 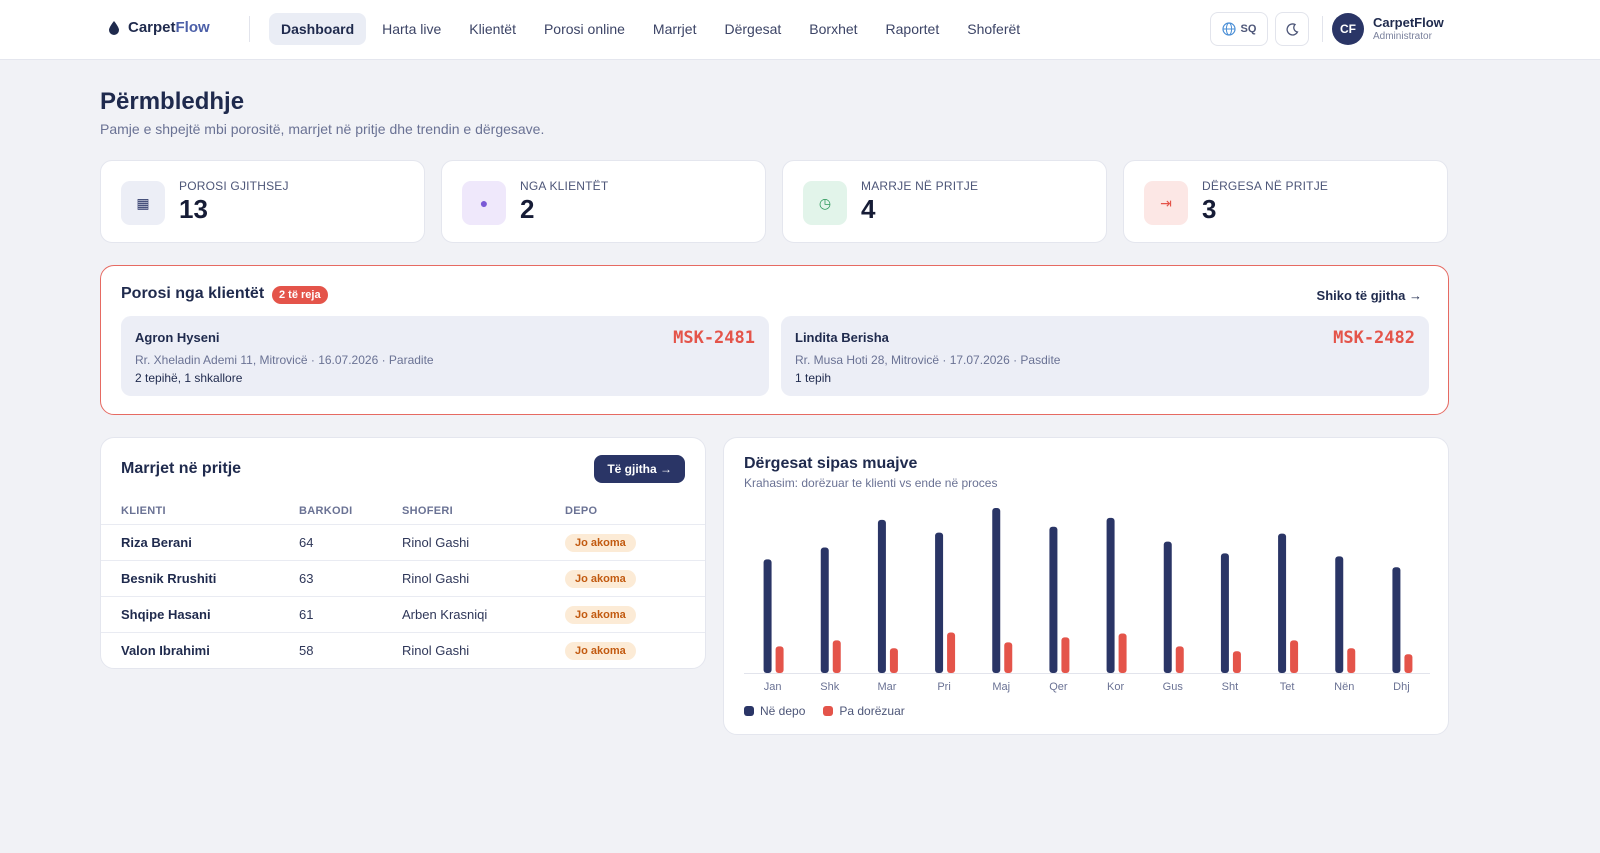 I want to click on cell-barcode: 61, so click(x=306, y=614).